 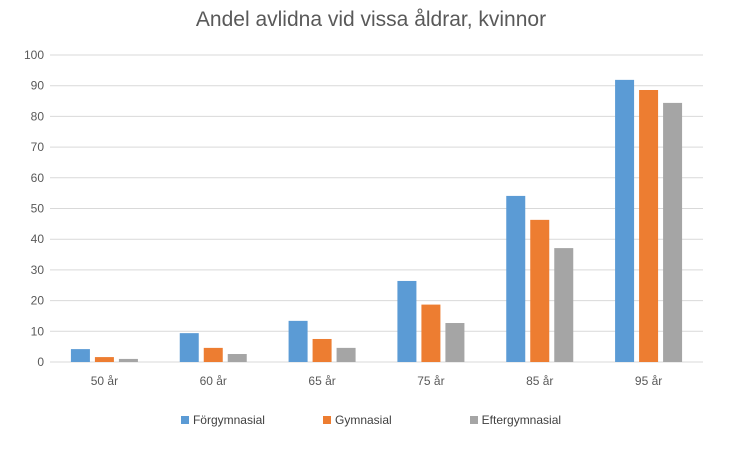 What do you see at coordinates (363, 420) in the screenshot?
I see `legend-label: Gymnasial` at bounding box center [363, 420].